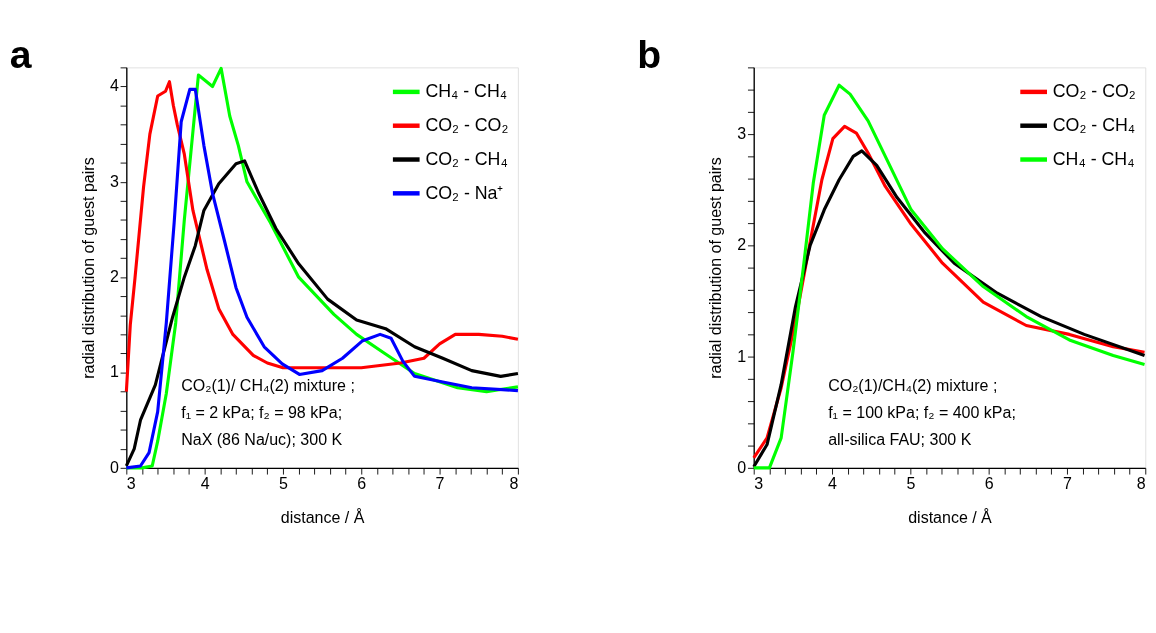 This screenshot has height=633, width=1156. I want to click on legend-label: CO₂ - Na⁺, so click(464, 192).